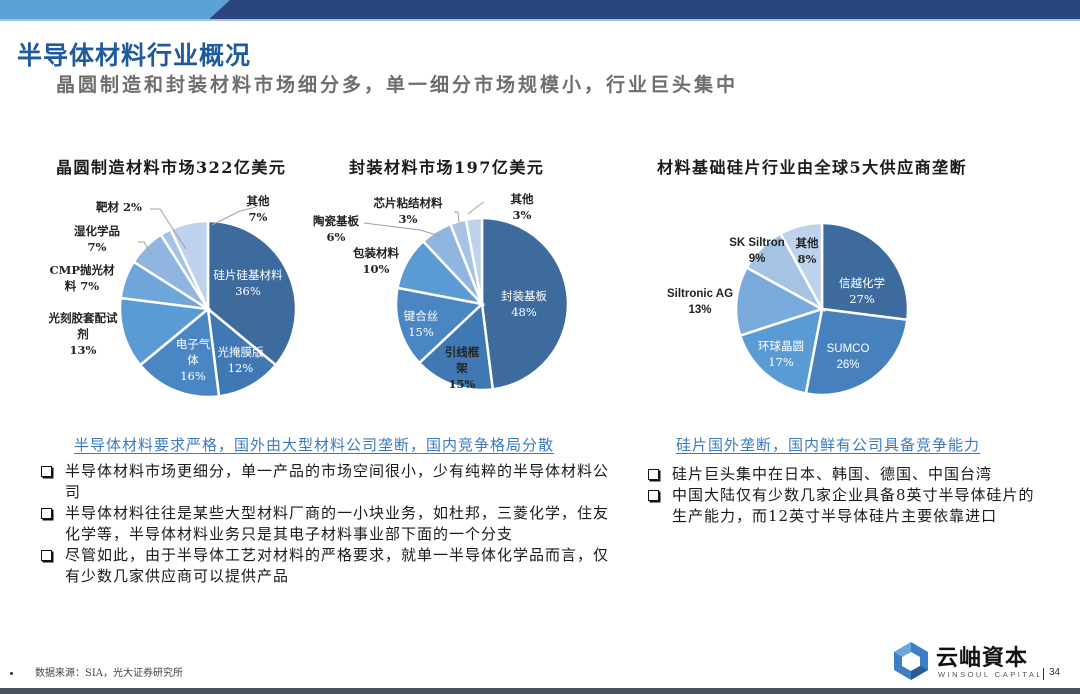  Describe the element at coordinates (97, 239) in the screenshot. I see `slice-label-wet-chem: 湿化学品 7%` at that location.